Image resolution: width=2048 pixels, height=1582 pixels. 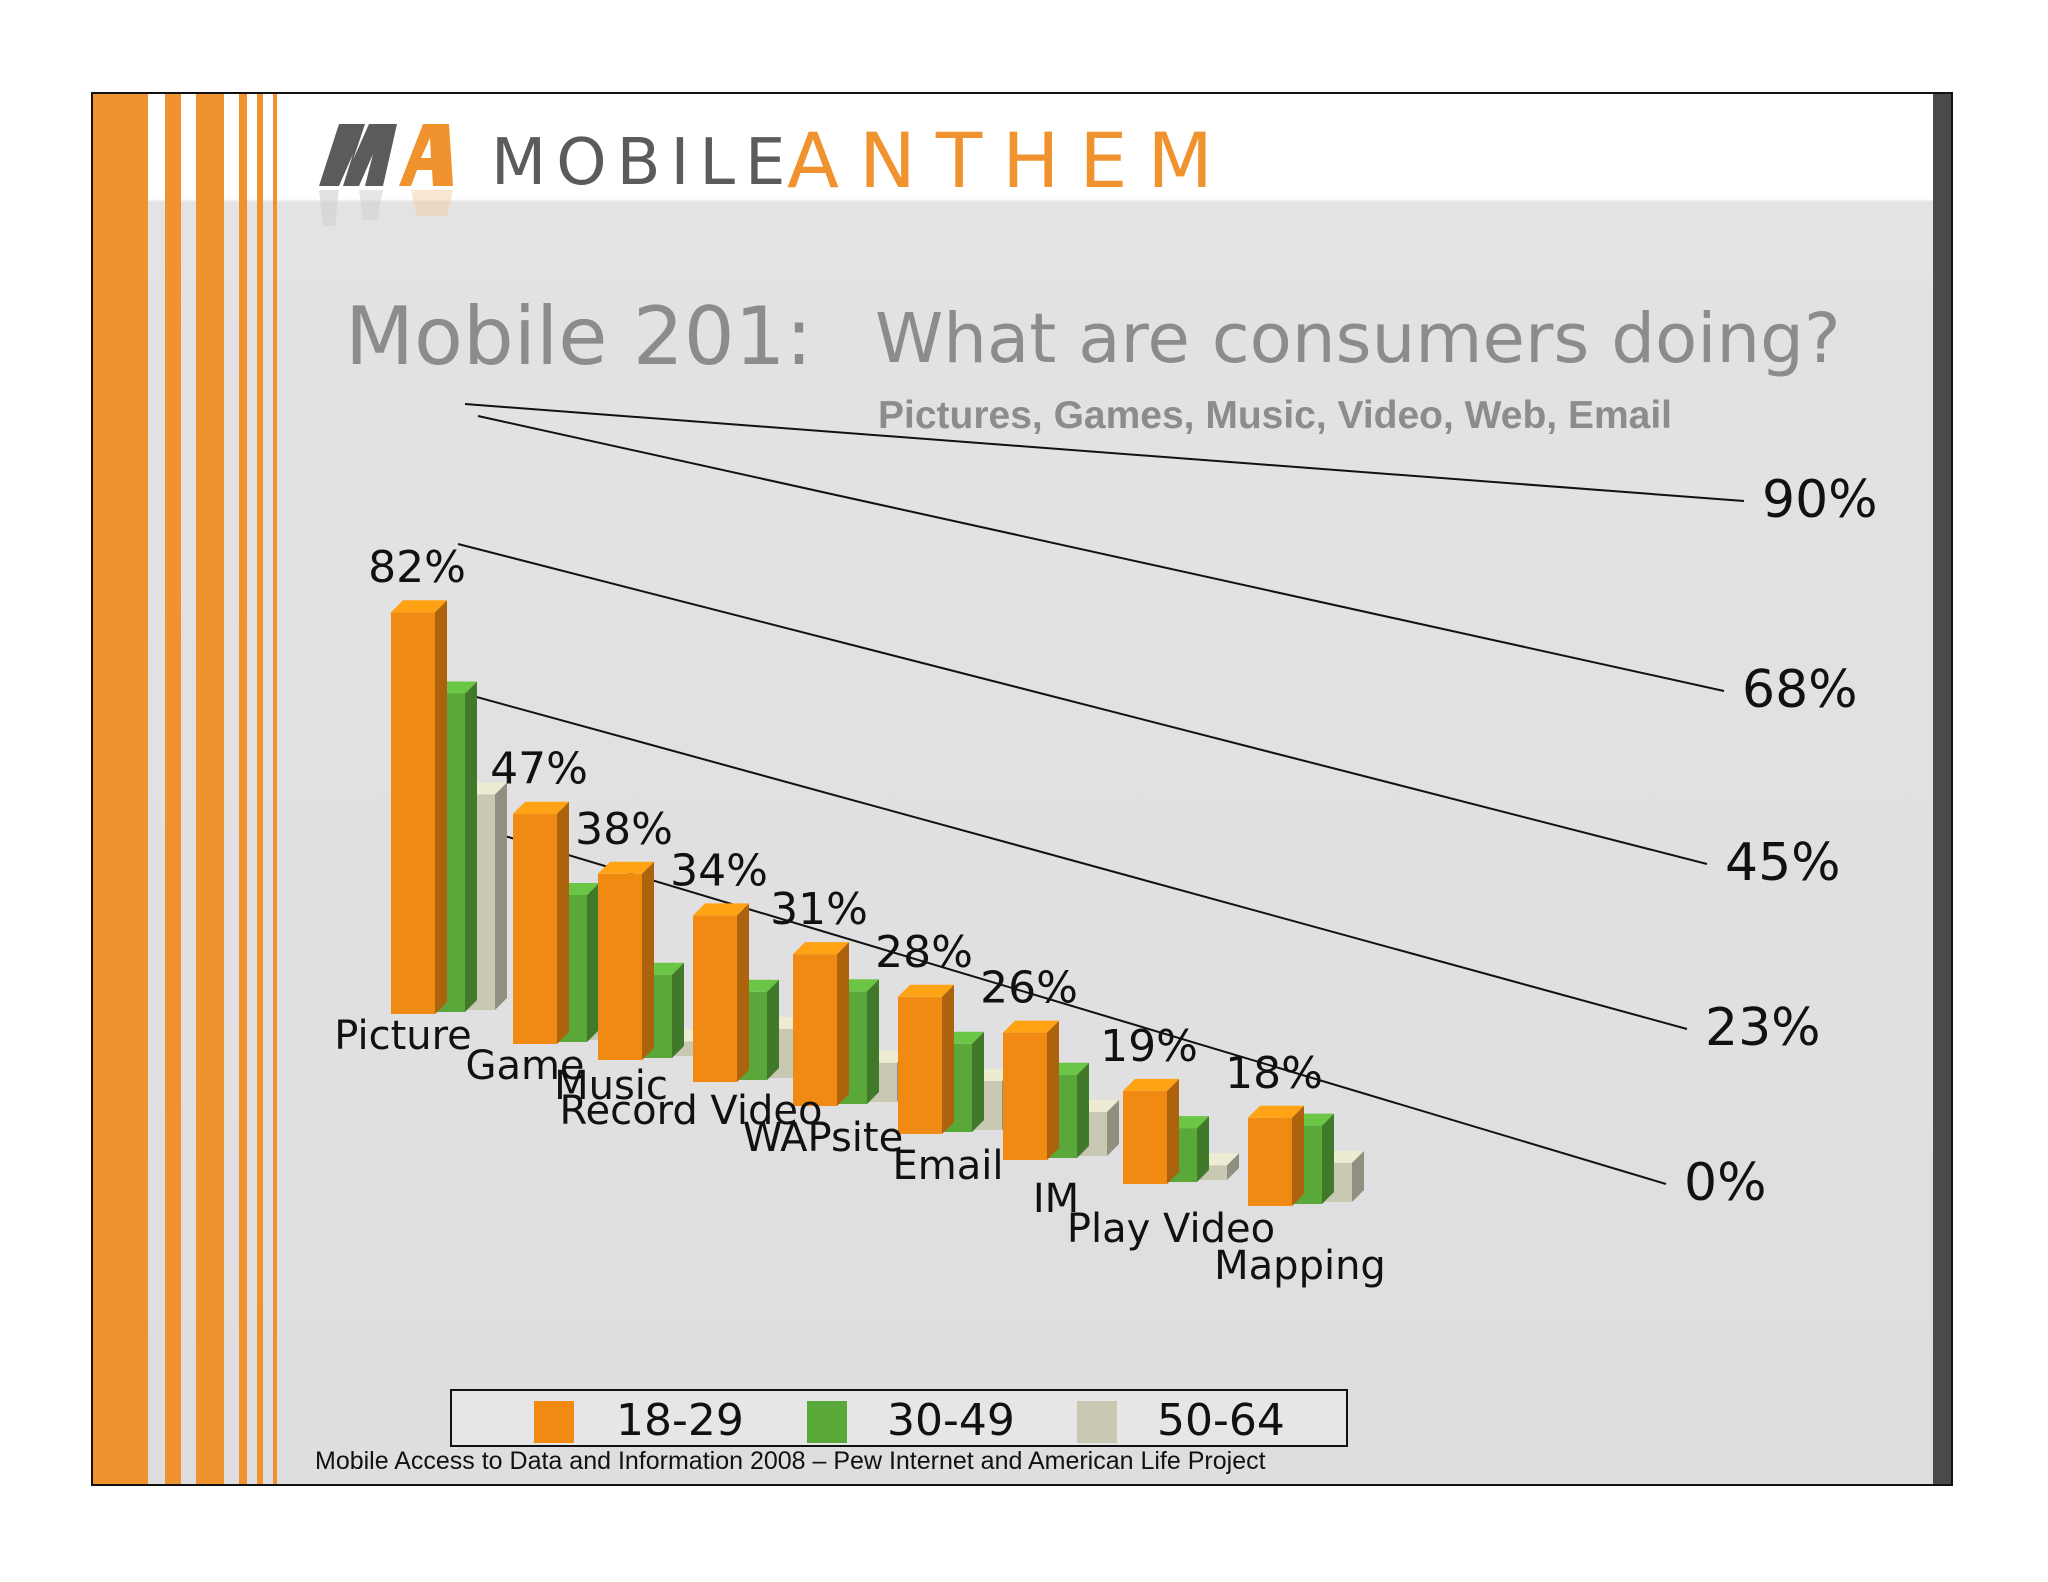 I want to click on category-label: Email, so click(x=948, y=1166).